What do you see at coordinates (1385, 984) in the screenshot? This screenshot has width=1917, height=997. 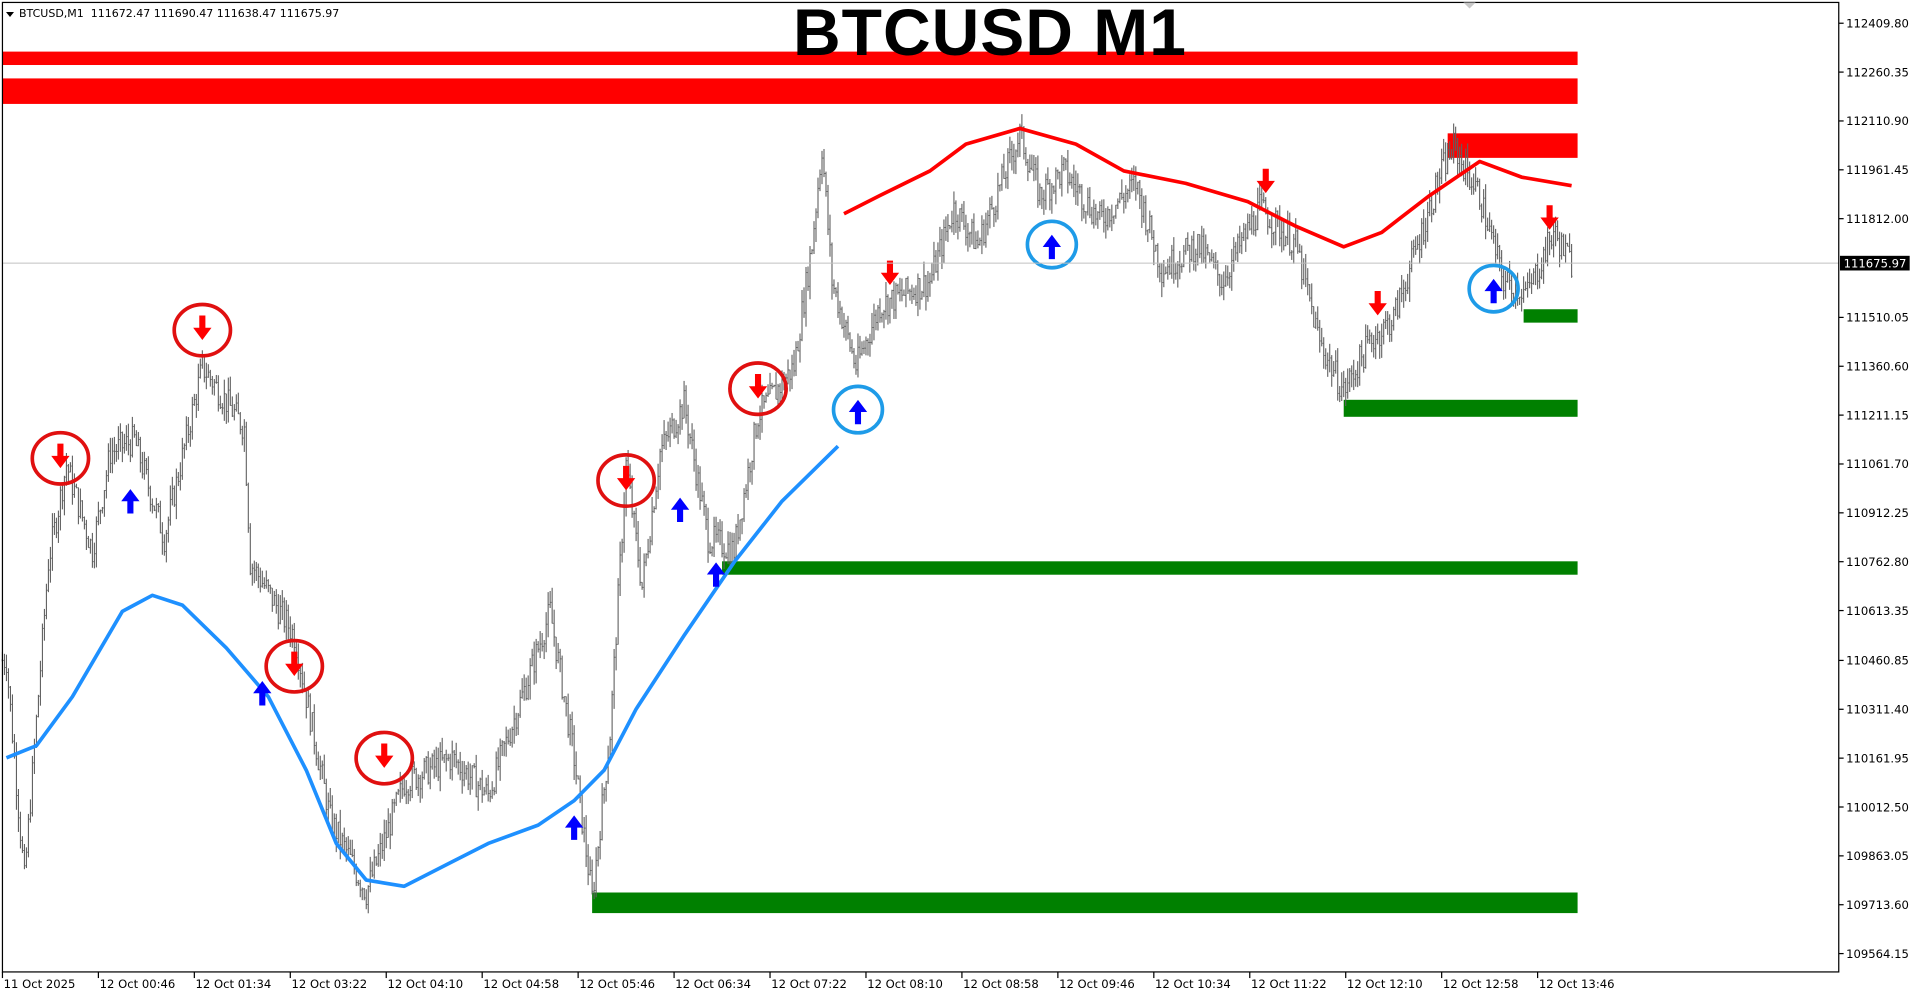 I see `svg-text: 12 Oct 12:10` at bounding box center [1385, 984].